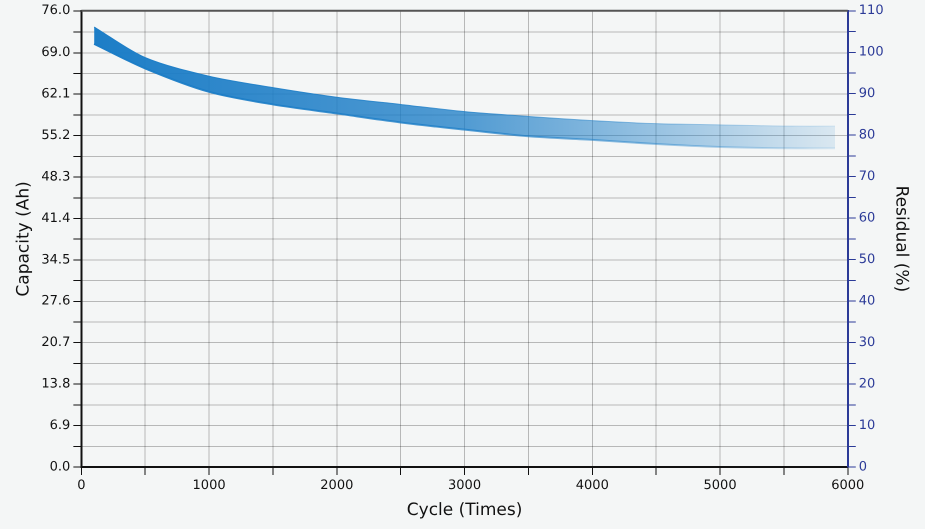 This screenshot has width=925, height=529. Describe the element at coordinates (55, 52) in the screenshot. I see `y-tick-label: 69.0` at that location.